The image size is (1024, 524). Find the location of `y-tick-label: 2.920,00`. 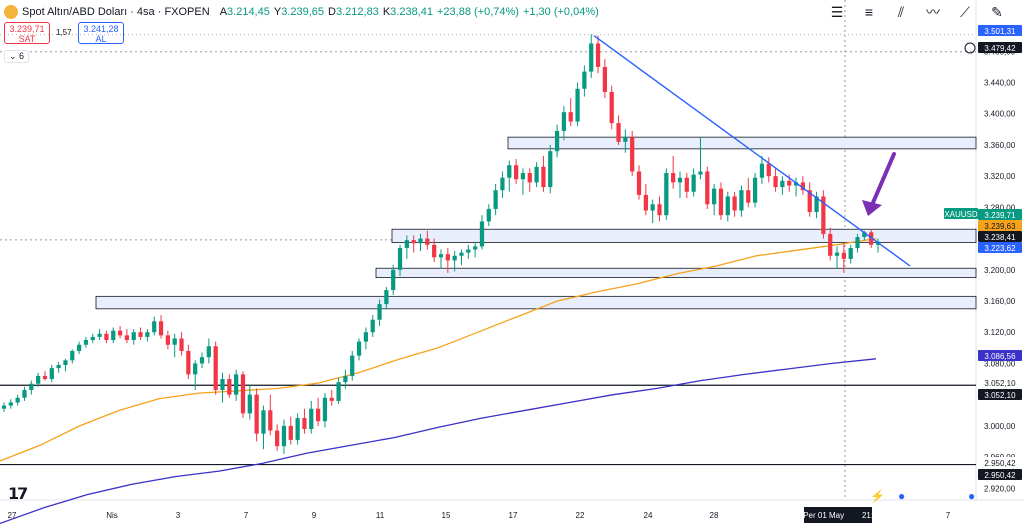

y-tick-label: 2.920,00 is located at coordinates (1000, 488).